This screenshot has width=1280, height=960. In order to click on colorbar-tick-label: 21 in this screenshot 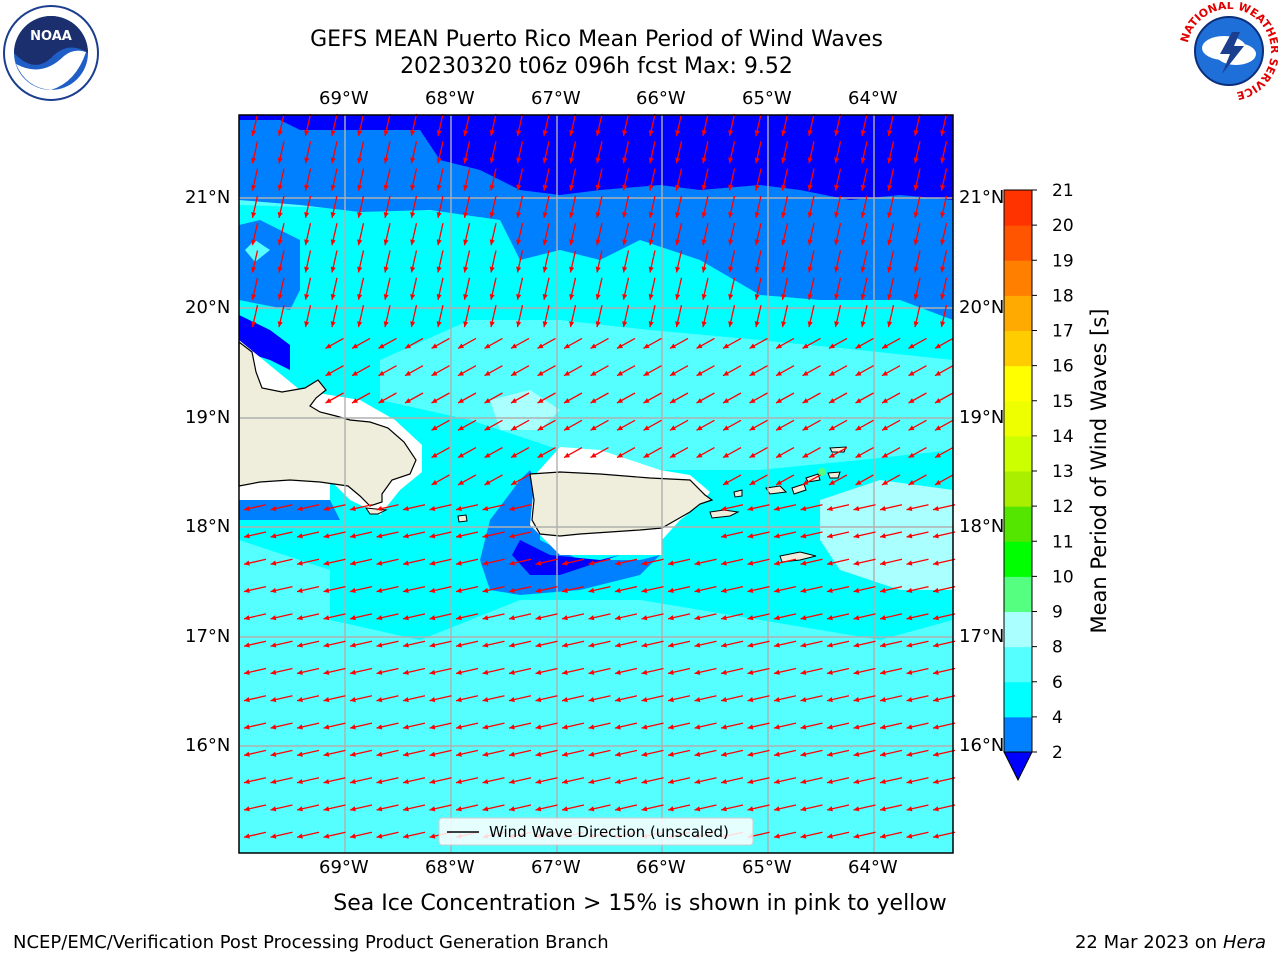, I will do `click(1063, 191)`.